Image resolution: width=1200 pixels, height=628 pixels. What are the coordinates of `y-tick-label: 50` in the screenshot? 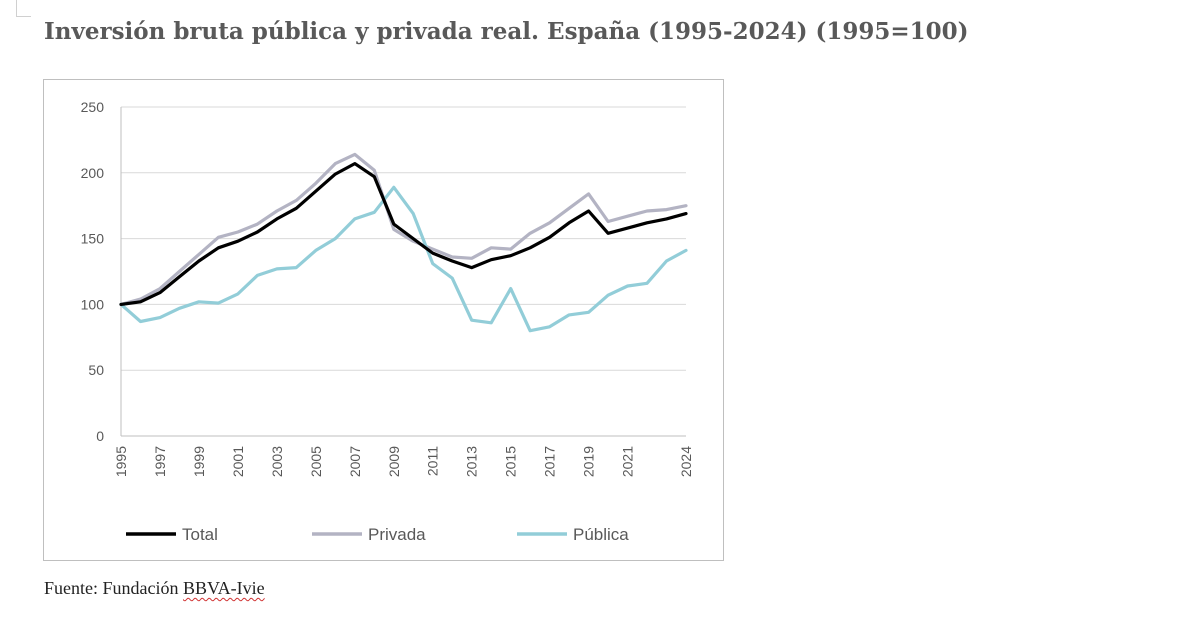 It's located at (96, 370).